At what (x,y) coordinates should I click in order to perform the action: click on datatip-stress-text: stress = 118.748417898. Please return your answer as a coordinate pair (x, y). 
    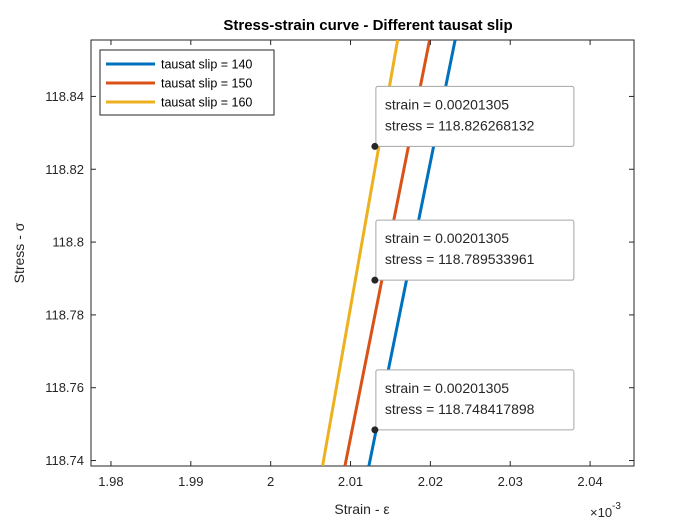
    Looking at the image, I should click on (460, 409).